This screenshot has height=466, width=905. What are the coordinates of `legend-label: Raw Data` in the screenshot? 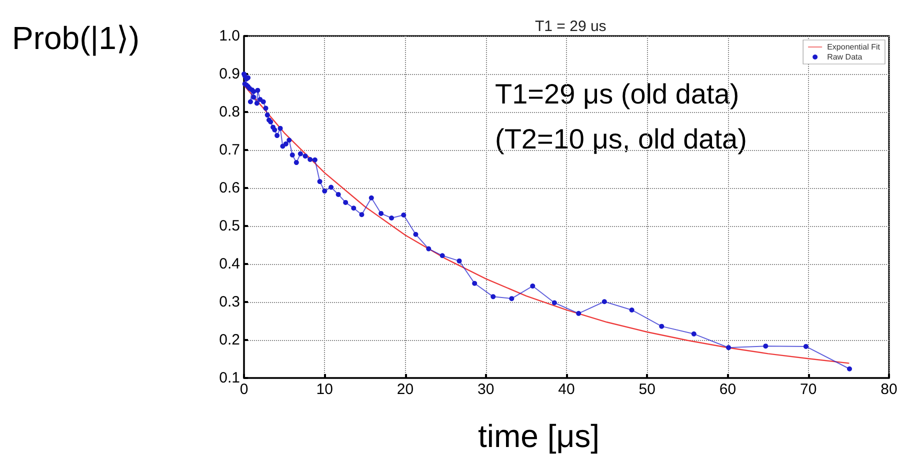 It's located at (845, 57).